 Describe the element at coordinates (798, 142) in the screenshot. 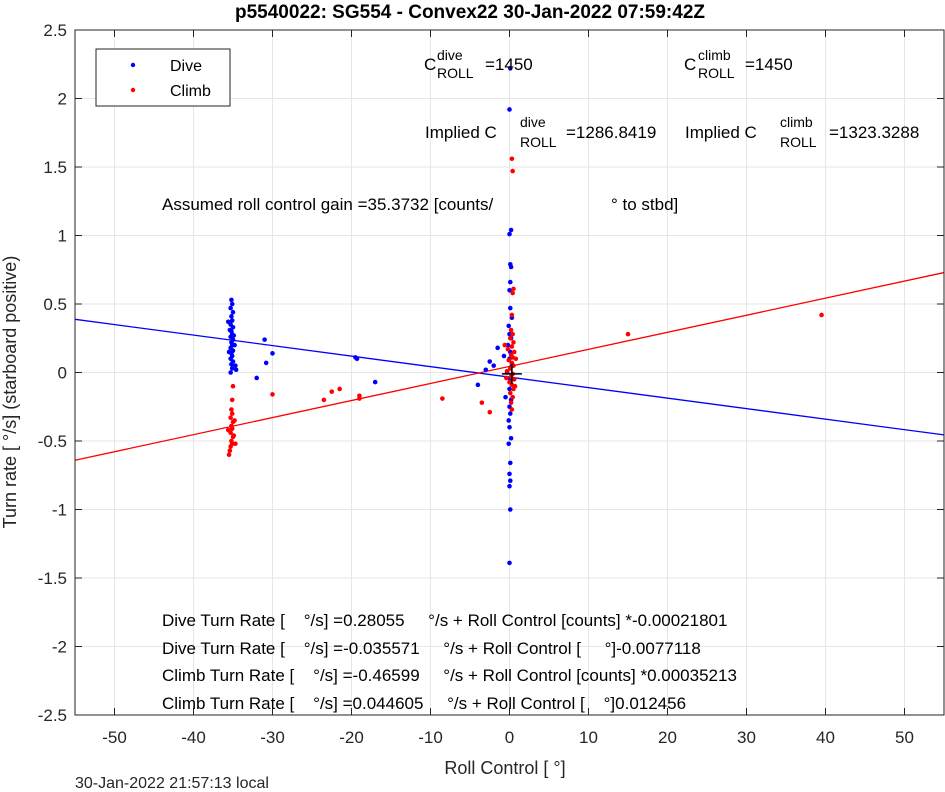

I see `implied-climb-sub: ROLL` at that location.